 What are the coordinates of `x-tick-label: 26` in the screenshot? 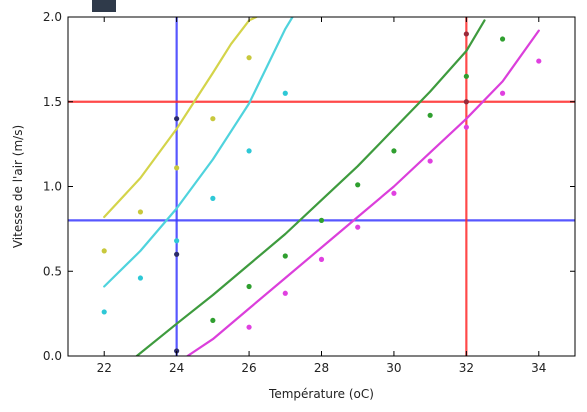 It's located at (248, 368).